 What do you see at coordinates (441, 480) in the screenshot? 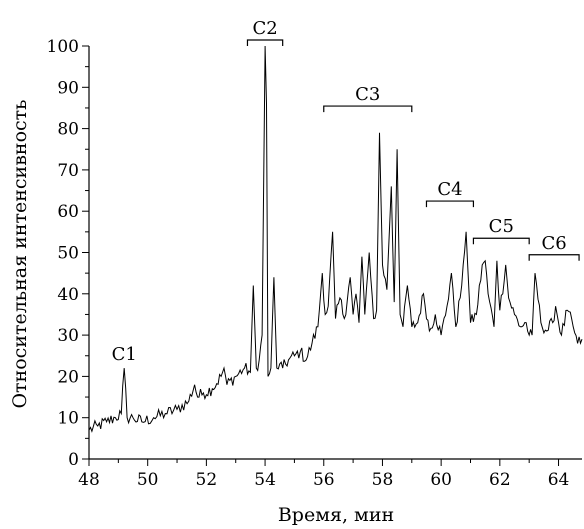
I see `x-tick-label: 60` at bounding box center [441, 480].